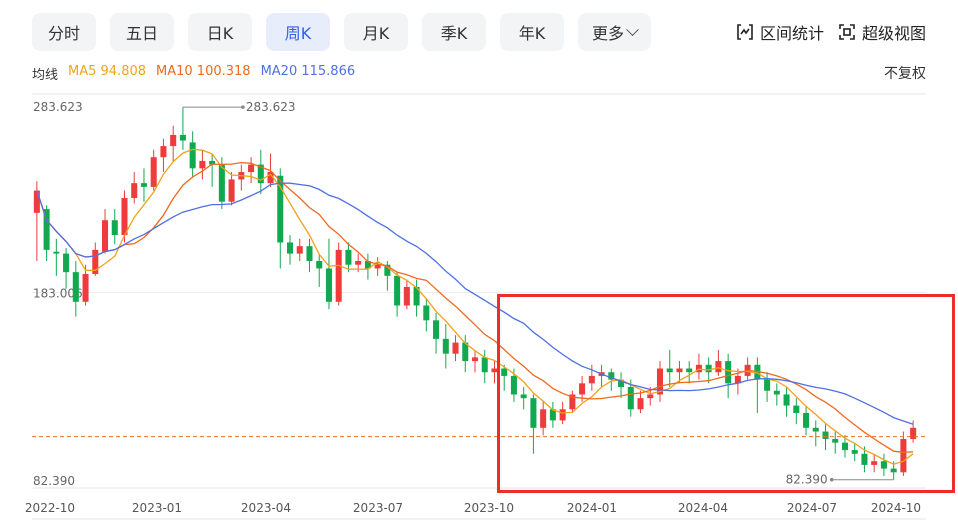 The image size is (958, 528). Describe the element at coordinates (107, 71) in the screenshot. I see `ma5-value: MA5 94.808` at that location.